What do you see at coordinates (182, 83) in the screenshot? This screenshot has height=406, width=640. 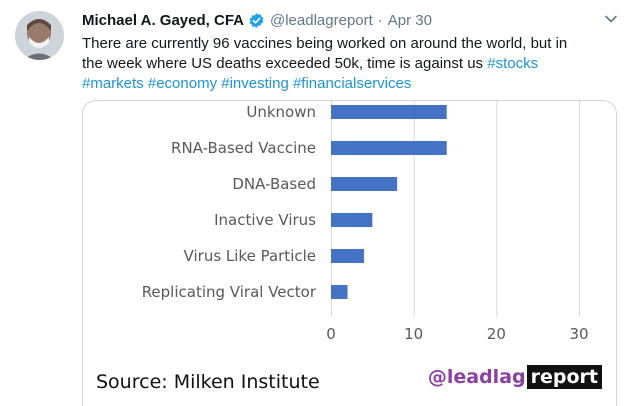 I see `hashtag-link: #economy` at bounding box center [182, 83].